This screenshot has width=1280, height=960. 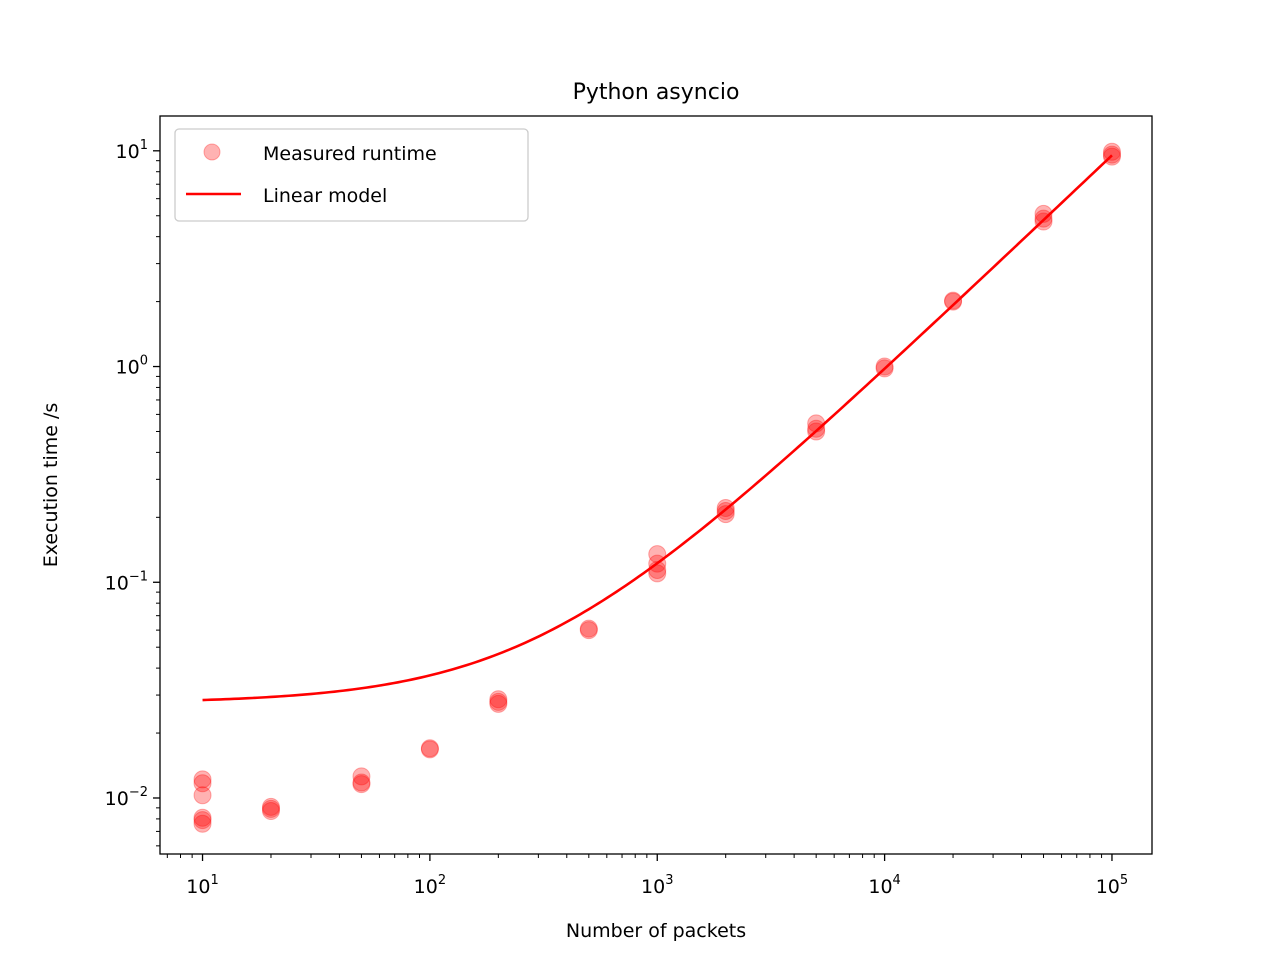 What do you see at coordinates (350, 154) in the screenshot?
I see `legend-label-measured: Measured runtime` at bounding box center [350, 154].